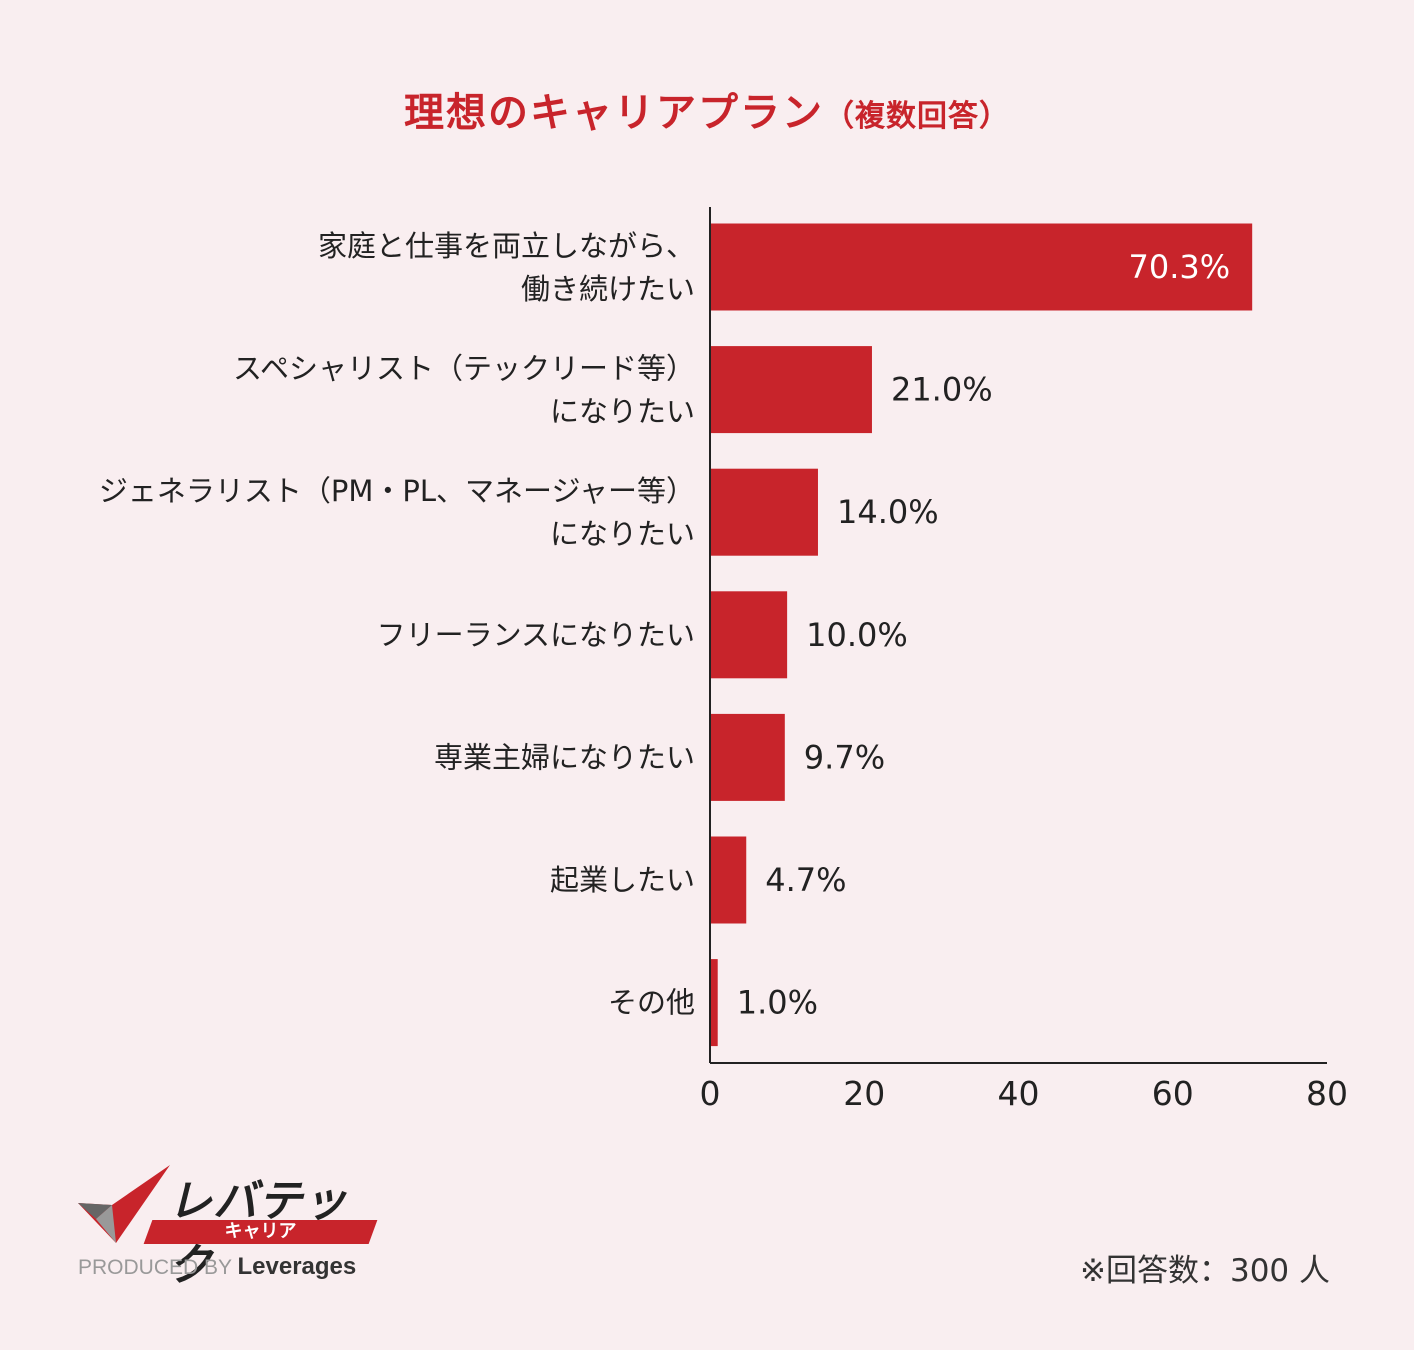 The height and width of the screenshot is (1350, 1414). I want to click on respondent-note: ※回答数：300 人, so click(1205, 1271).